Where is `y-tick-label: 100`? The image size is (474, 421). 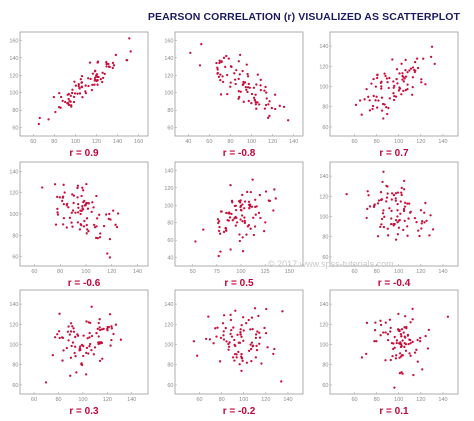
y-tick-label: 100 is located at coordinates (168, 346).